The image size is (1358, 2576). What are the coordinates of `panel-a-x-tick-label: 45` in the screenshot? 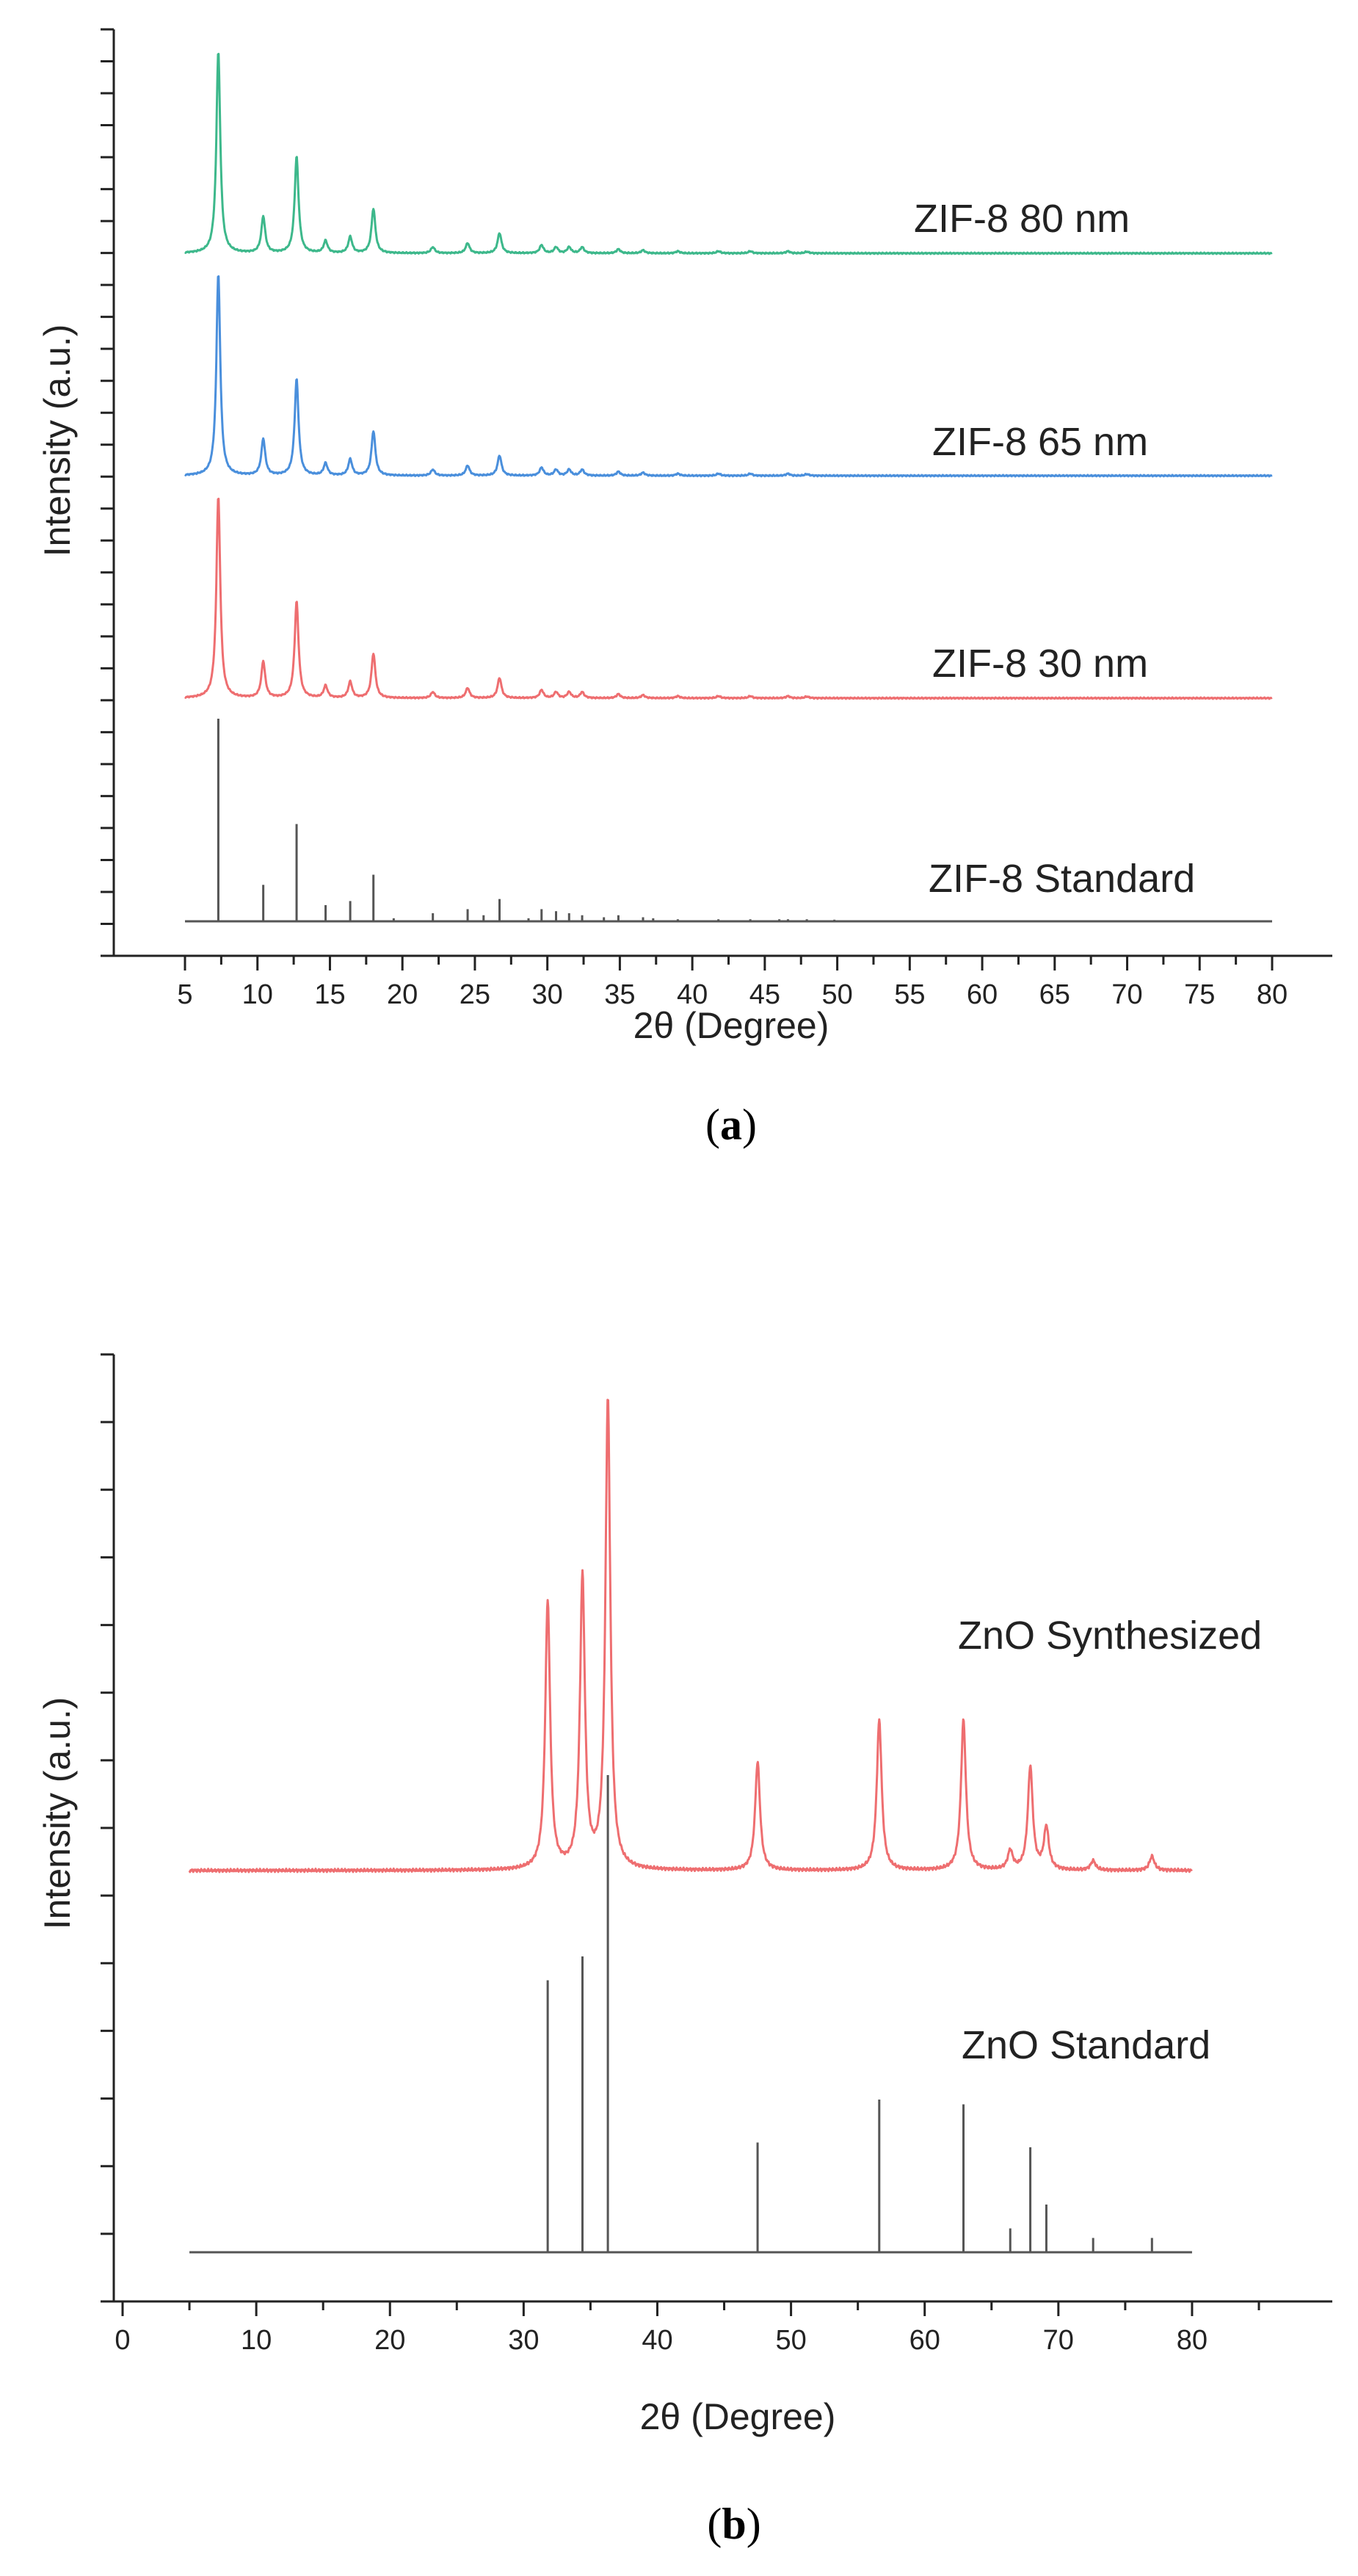 It's located at (765, 994).